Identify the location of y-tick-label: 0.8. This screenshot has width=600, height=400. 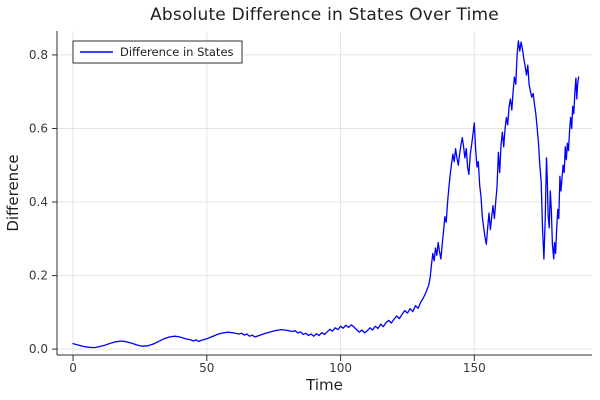
(38, 55).